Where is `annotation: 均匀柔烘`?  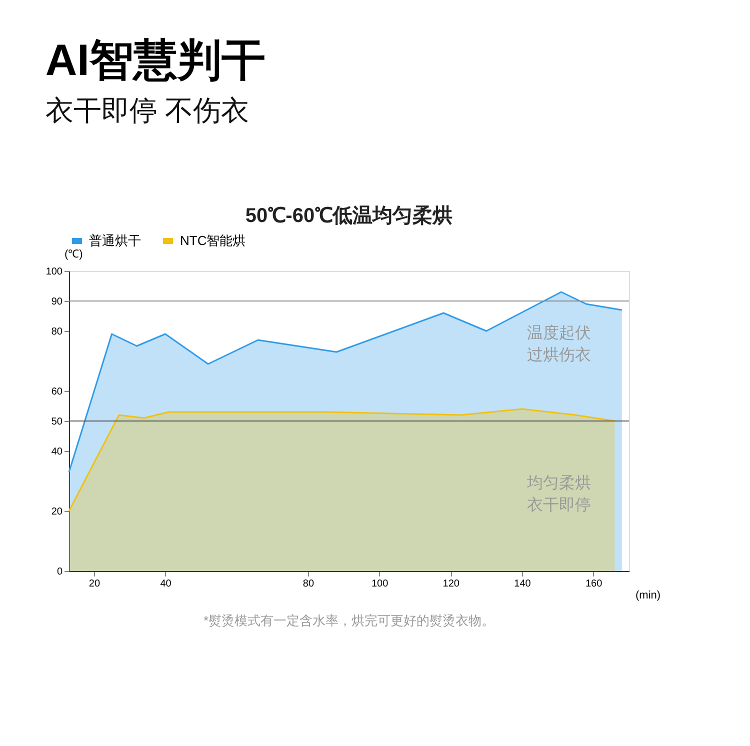 annotation: 均匀柔烘 is located at coordinates (558, 483).